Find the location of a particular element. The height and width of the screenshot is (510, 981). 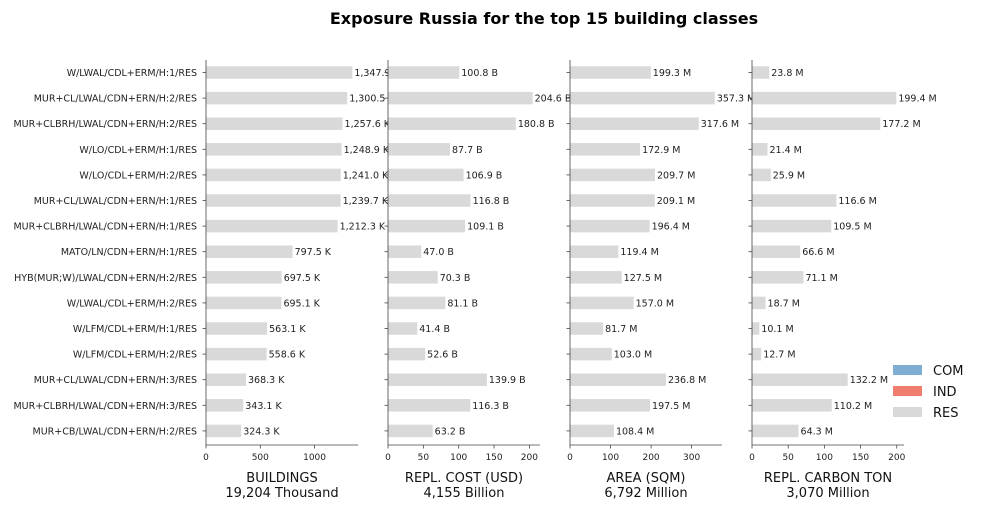

data-label: 797.5 K is located at coordinates (313, 252).